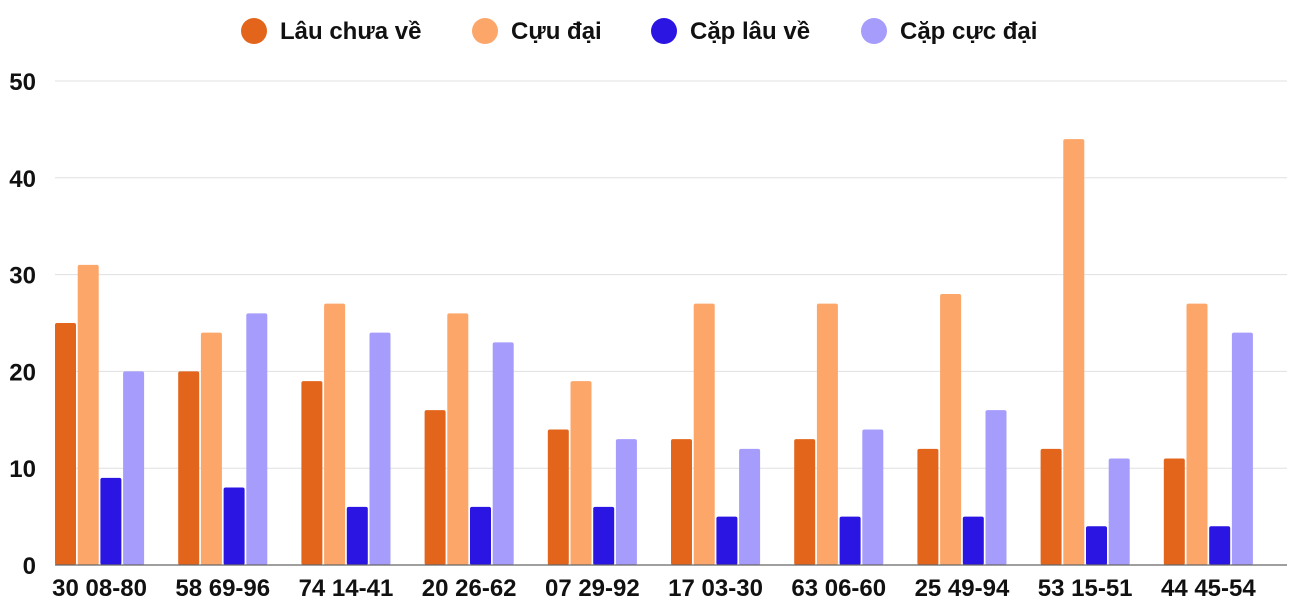  Describe the element at coordinates (556, 31) in the screenshot. I see `legend-label-2: Cựu đại` at that location.